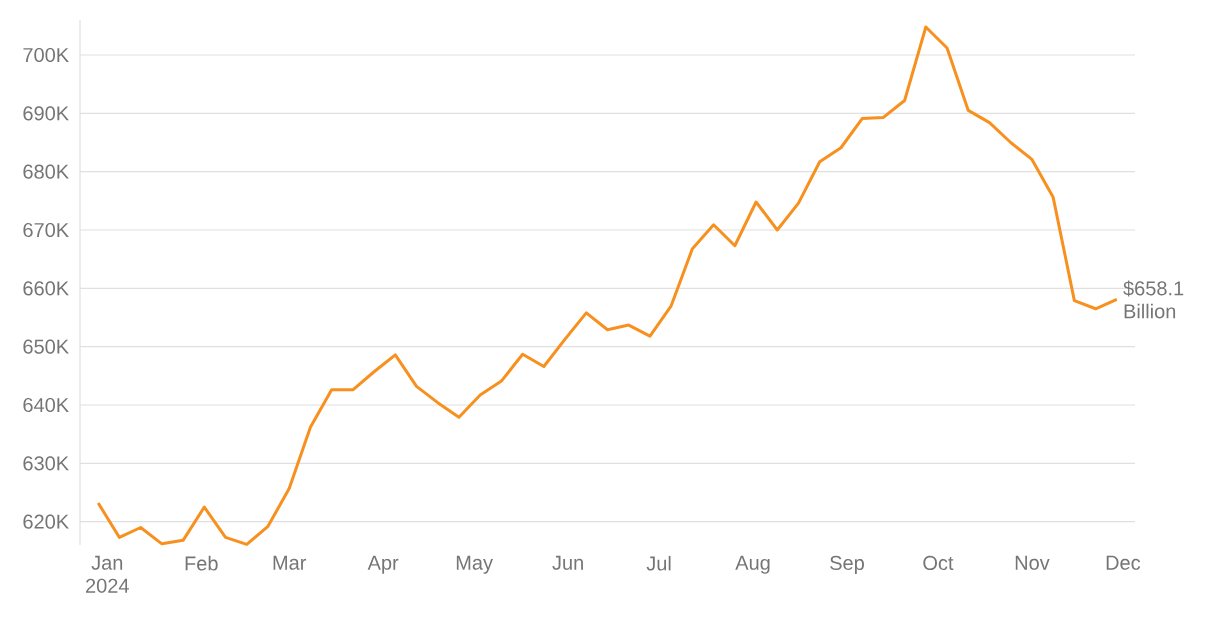  What do you see at coordinates (46, 171) in the screenshot?
I see `y-tick-label: 680K` at bounding box center [46, 171].